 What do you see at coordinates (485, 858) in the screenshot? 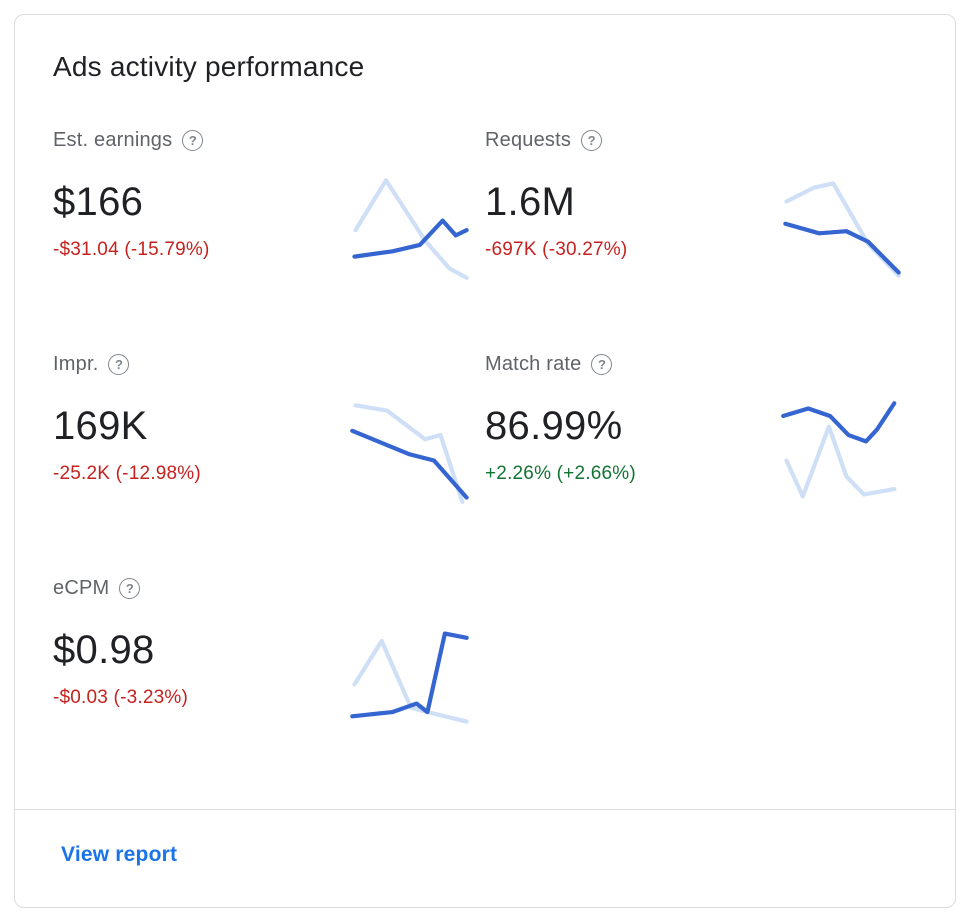
I see `card-footer: View report` at bounding box center [485, 858].